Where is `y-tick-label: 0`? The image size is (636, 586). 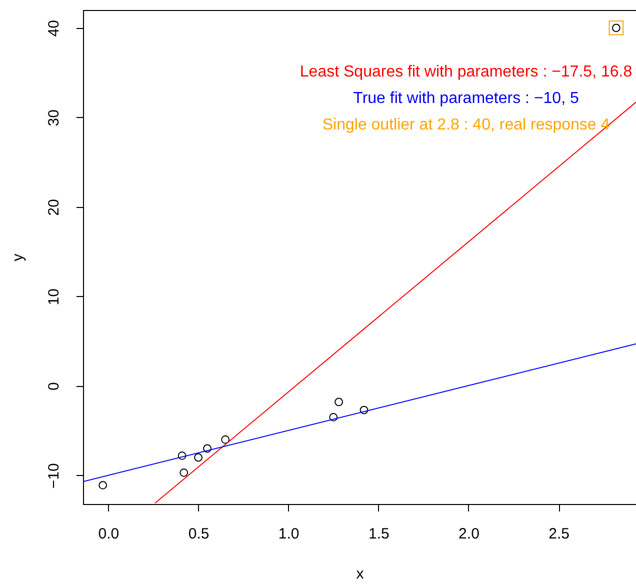
y-tick-label: 0 is located at coordinates (54, 386).